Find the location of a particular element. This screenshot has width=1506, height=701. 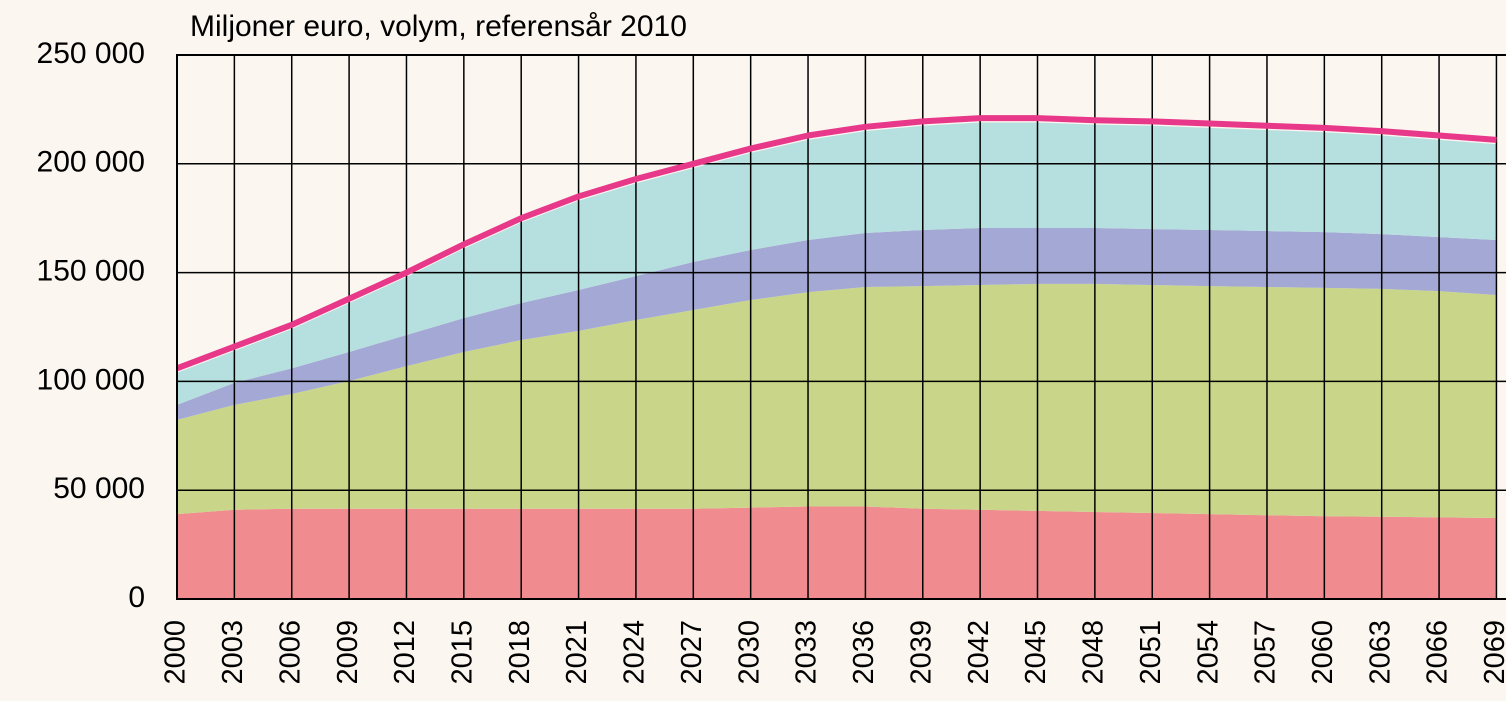

x-tick-label: 2054 is located at coordinates (1208, 652).